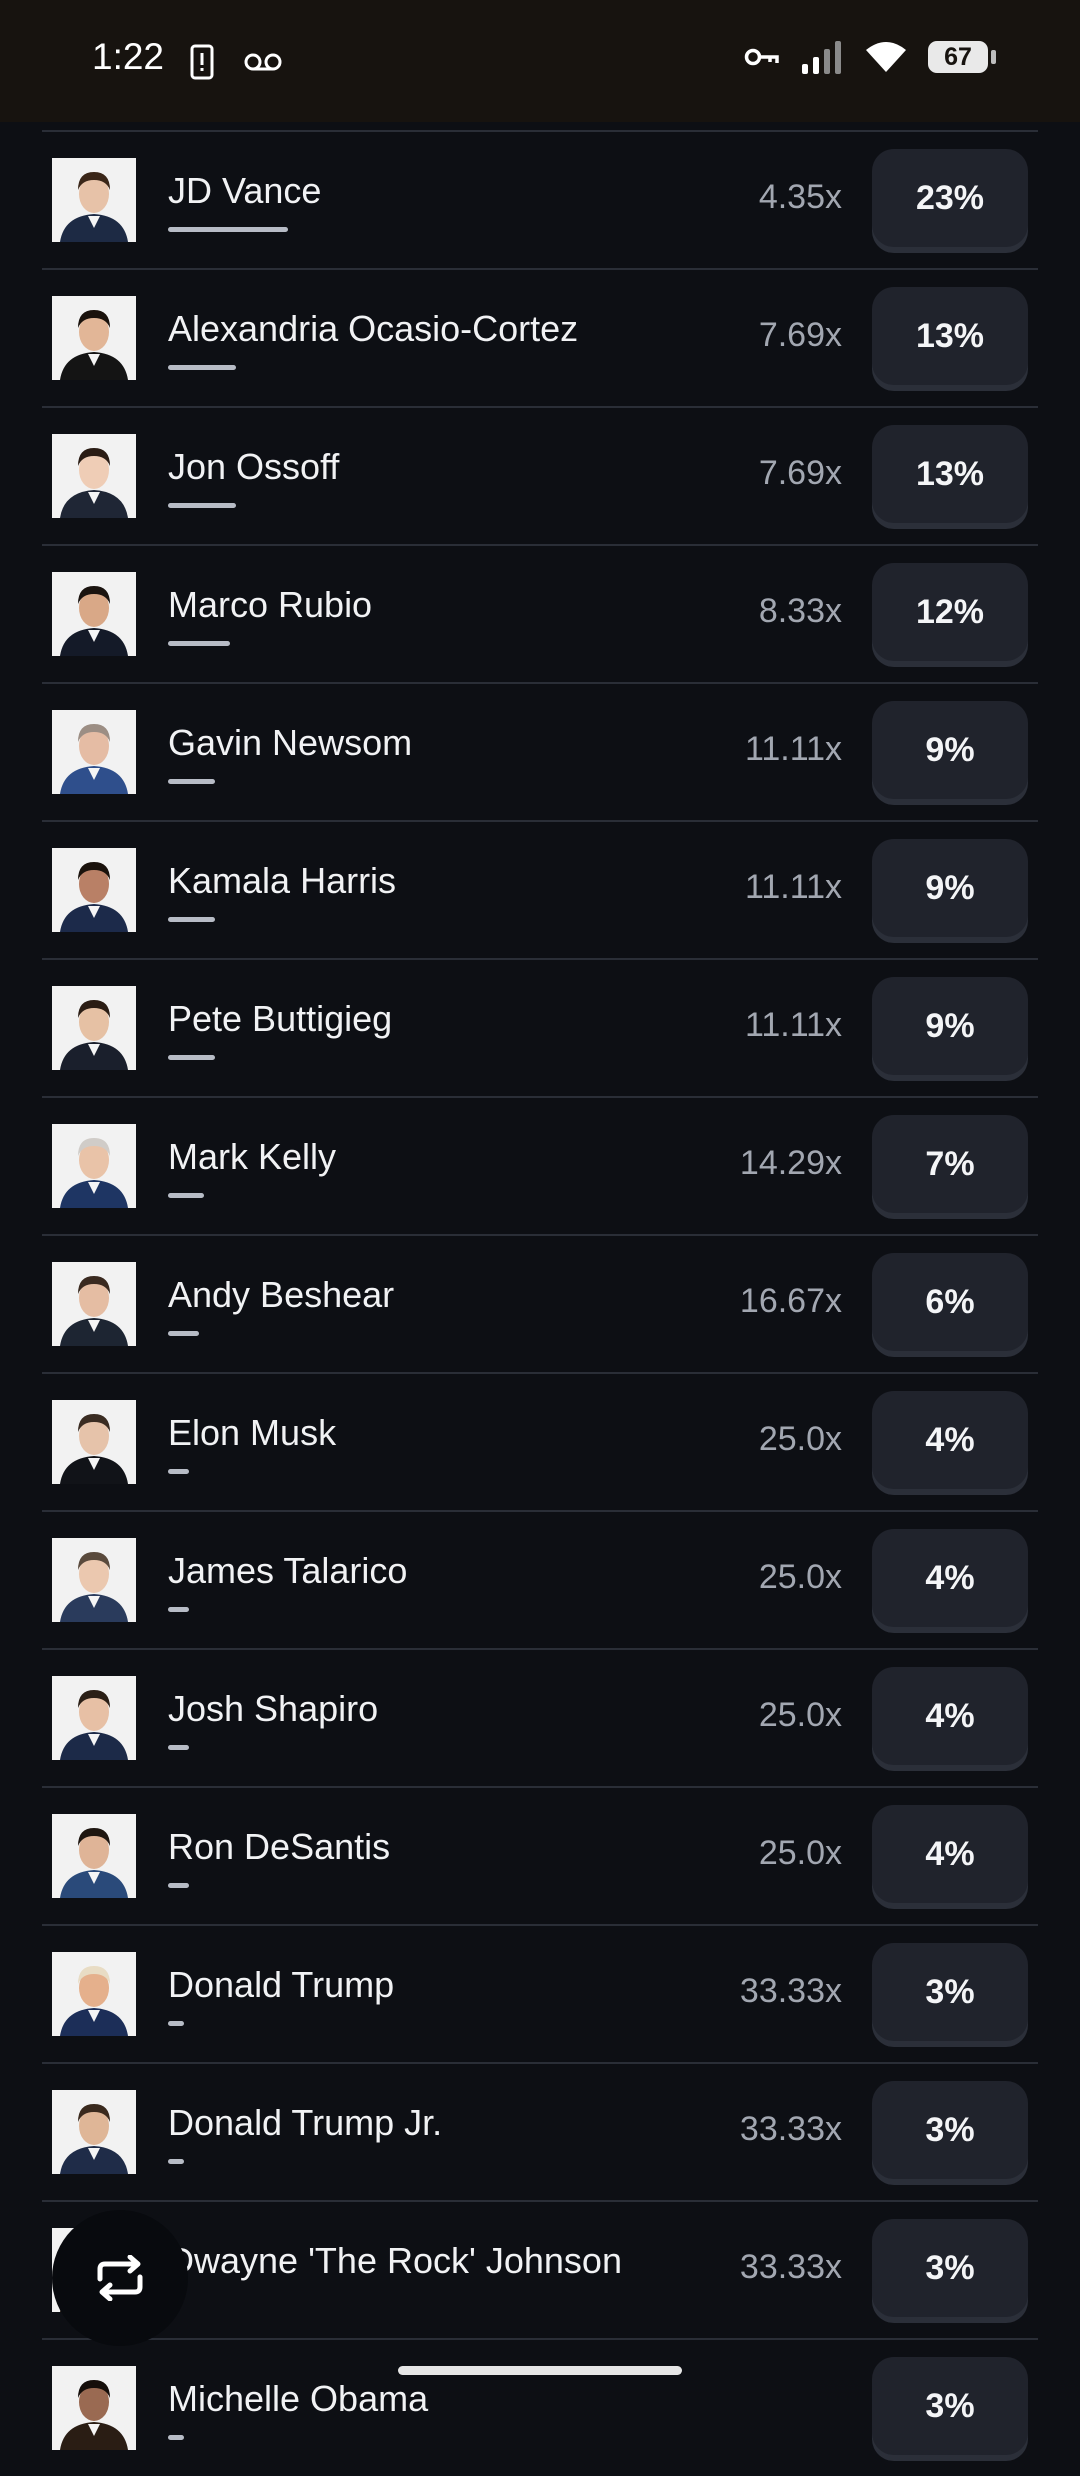 This screenshot has height=2476, width=1080. I want to click on candidate-name: Alexandria Ocasio-Cortez, so click(373, 328).